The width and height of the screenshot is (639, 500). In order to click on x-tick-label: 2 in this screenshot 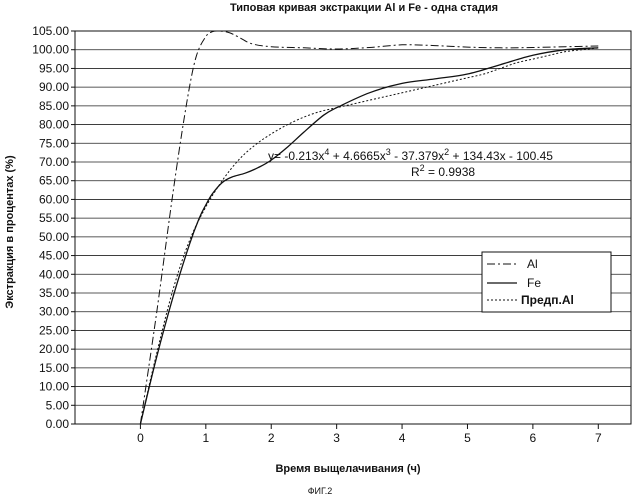, I will do `click(271, 438)`.